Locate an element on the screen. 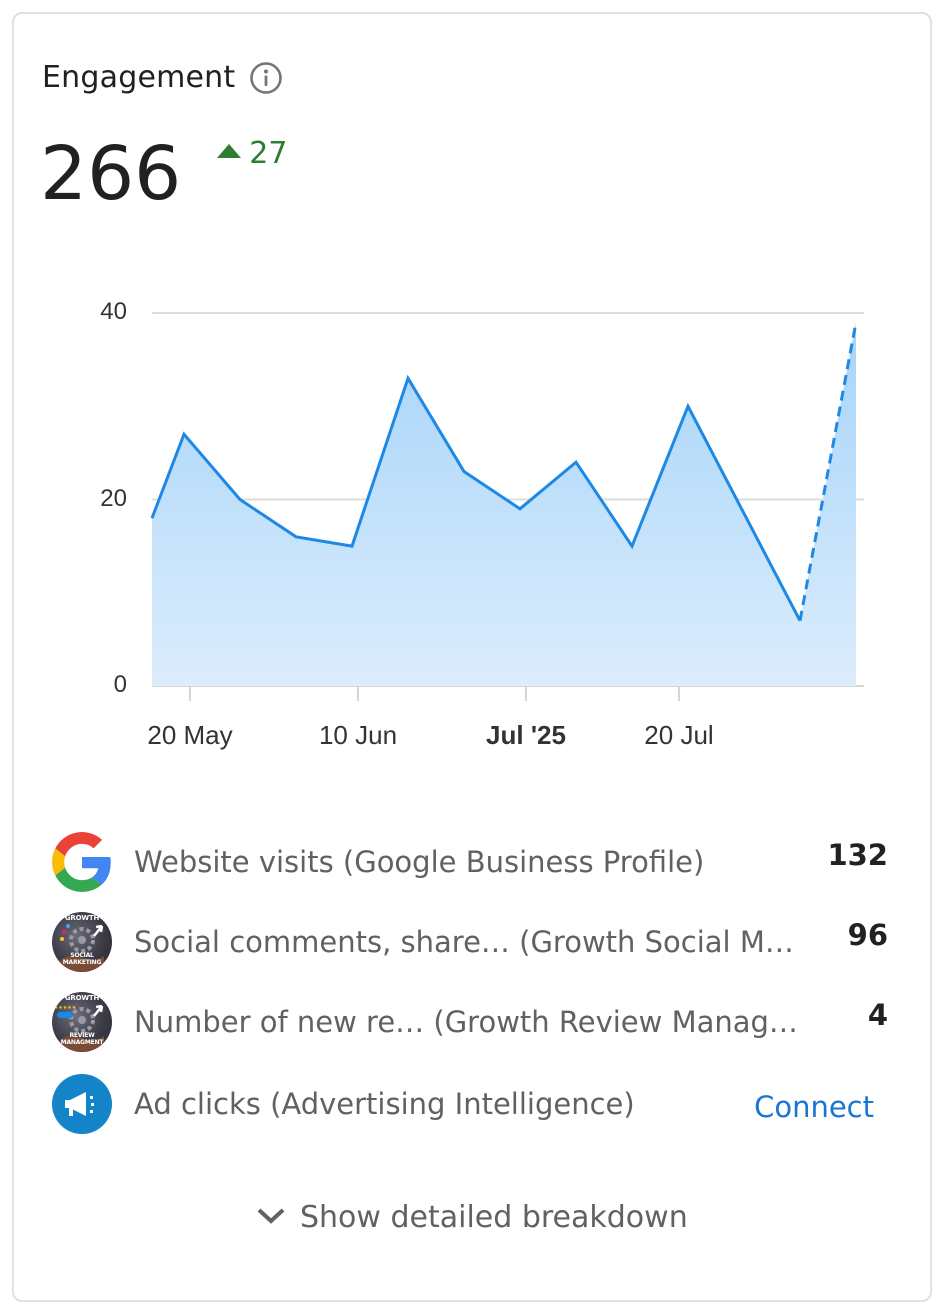  delta-value: 27 is located at coordinates (268, 153).